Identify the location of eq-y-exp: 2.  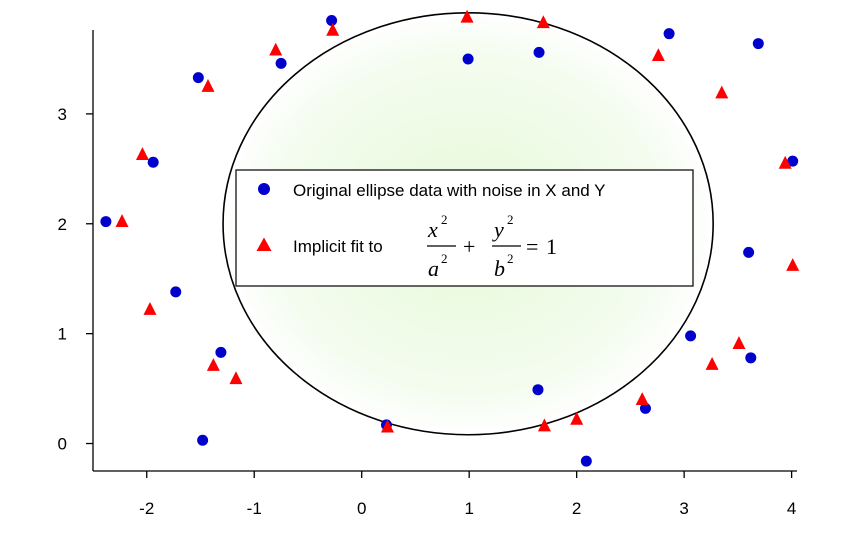
(510, 219).